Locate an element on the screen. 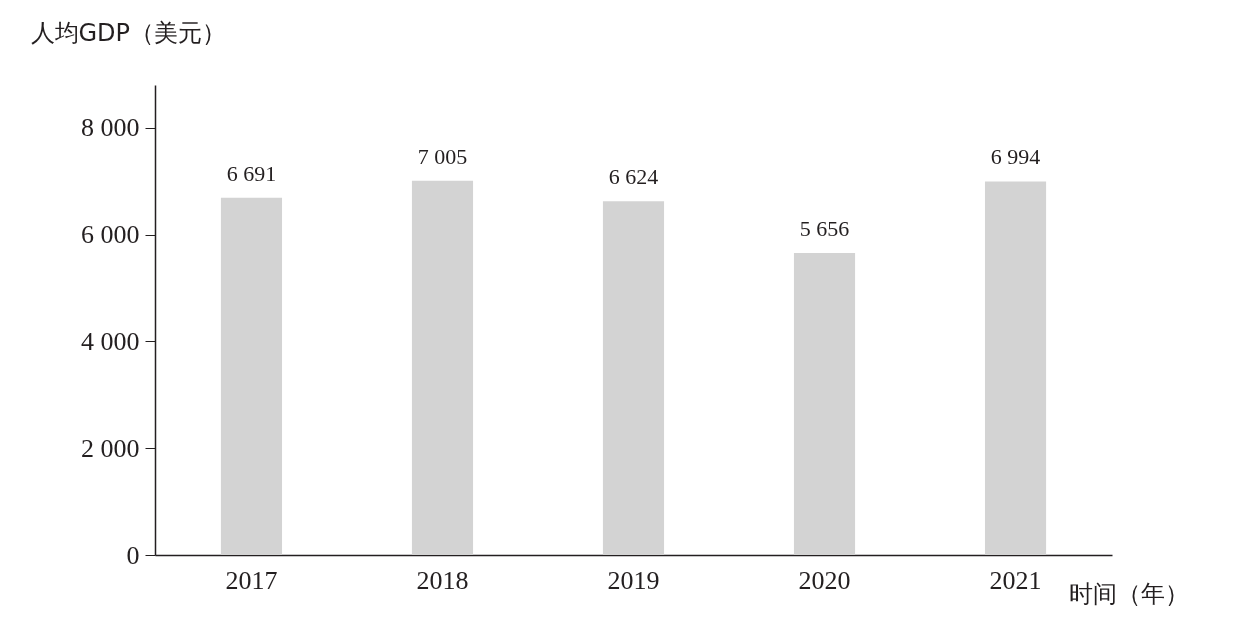 The width and height of the screenshot is (1253, 619). data-label: 6 691 is located at coordinates (251, 173).